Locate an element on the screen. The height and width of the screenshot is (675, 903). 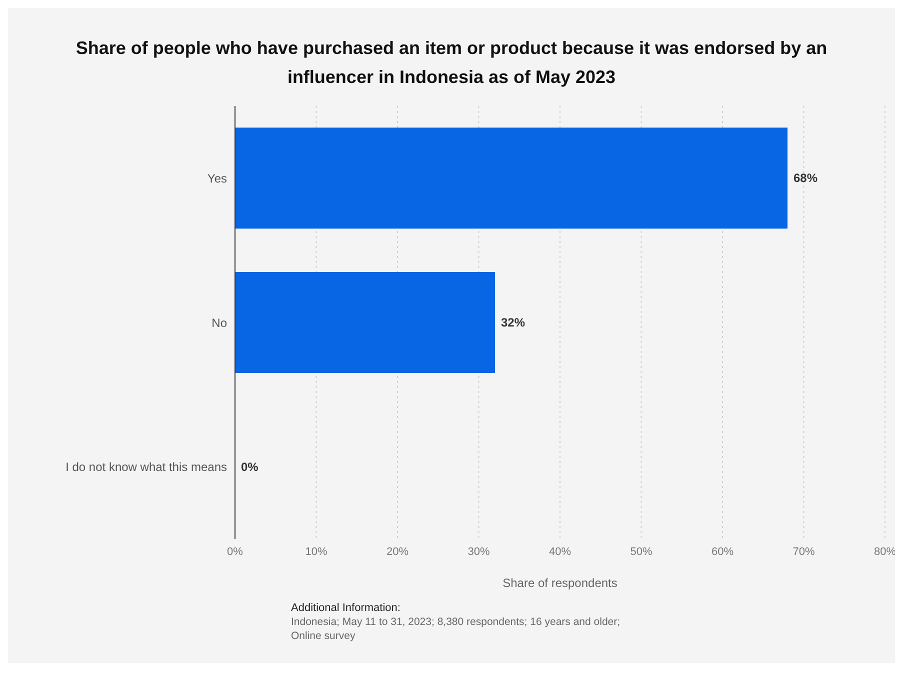
x-tick-label: 40% is located at coordinates (560, 552).